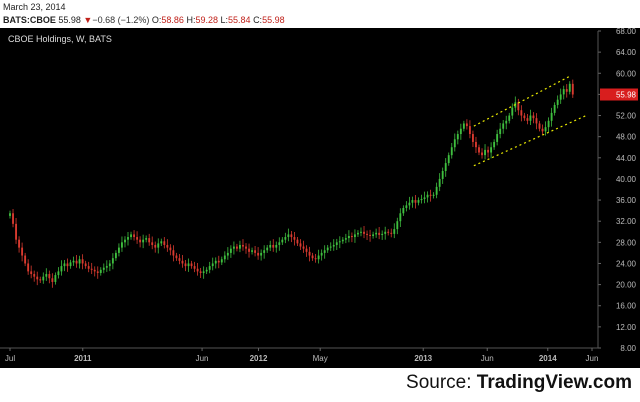 Image resolution: width=640 pixels, height=402 pixels. What do you see at coordinates (626, 179) in the screenshot?
I see `y-tick-label: 40.00` at bounding box center [626, 179].